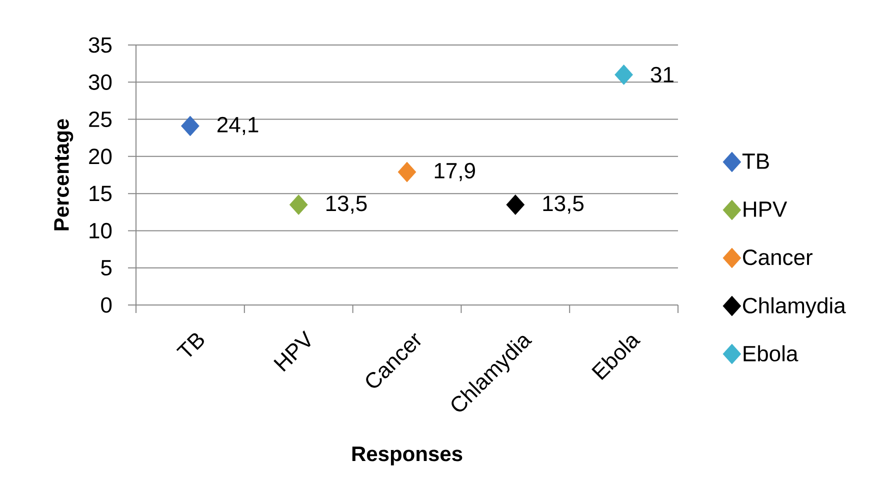 This screenshot has width=872, height=490. Describe the element at coordinates (238, 126) in the screenshot. I see `data-label: 24,1` at that location.